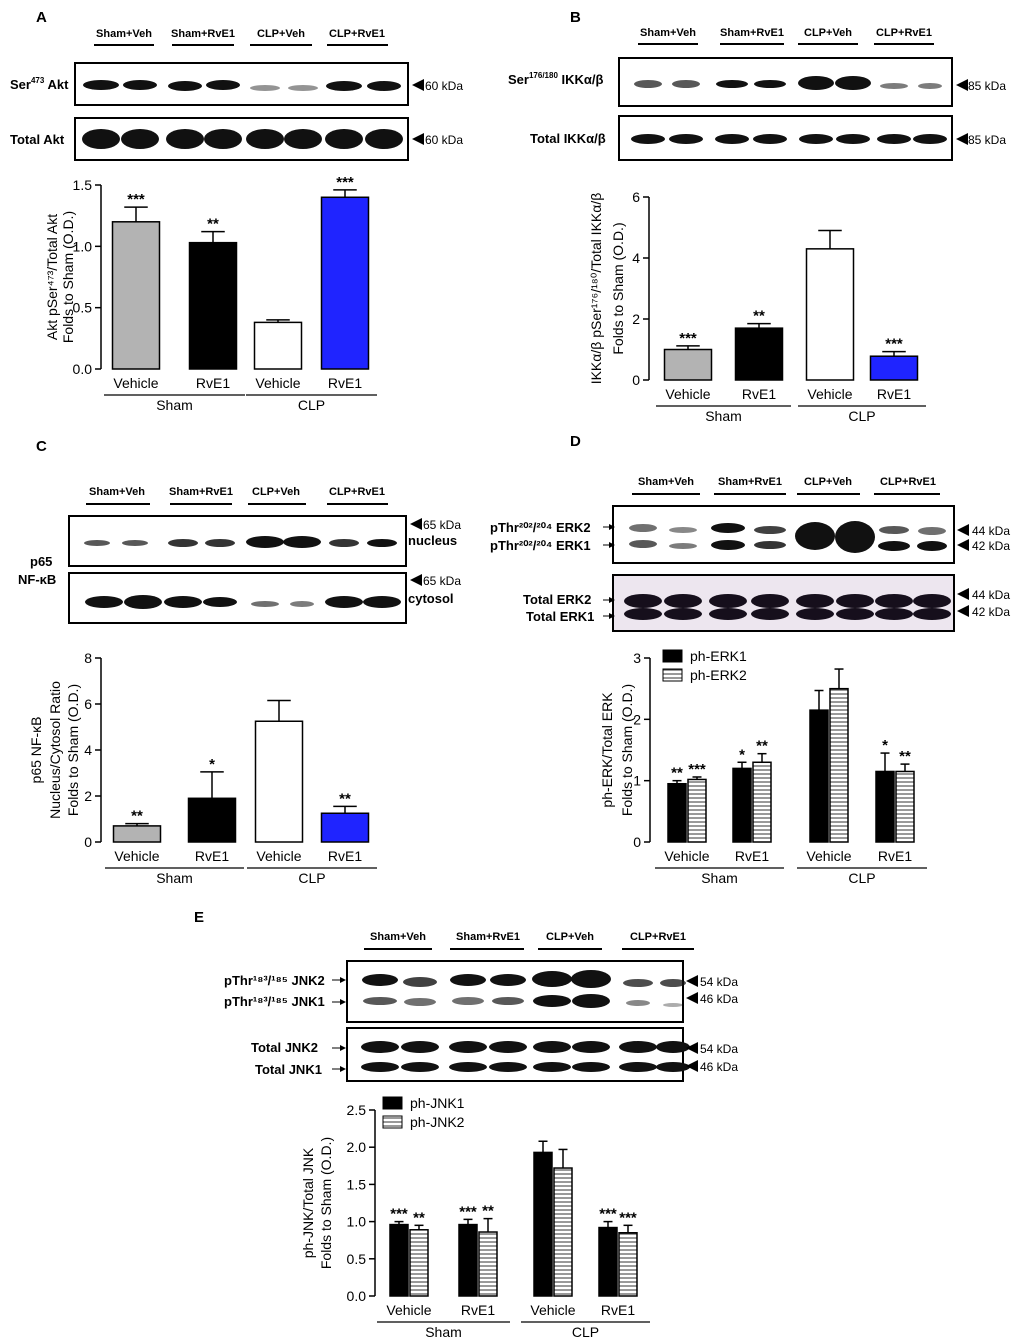 The width and height of the screenshot is (1018, 1339). Describe the element at coordinates (768, 138) in the screenshot. I see `blot-total-ikk: Total IKKα/β 85 kDa` at that location.